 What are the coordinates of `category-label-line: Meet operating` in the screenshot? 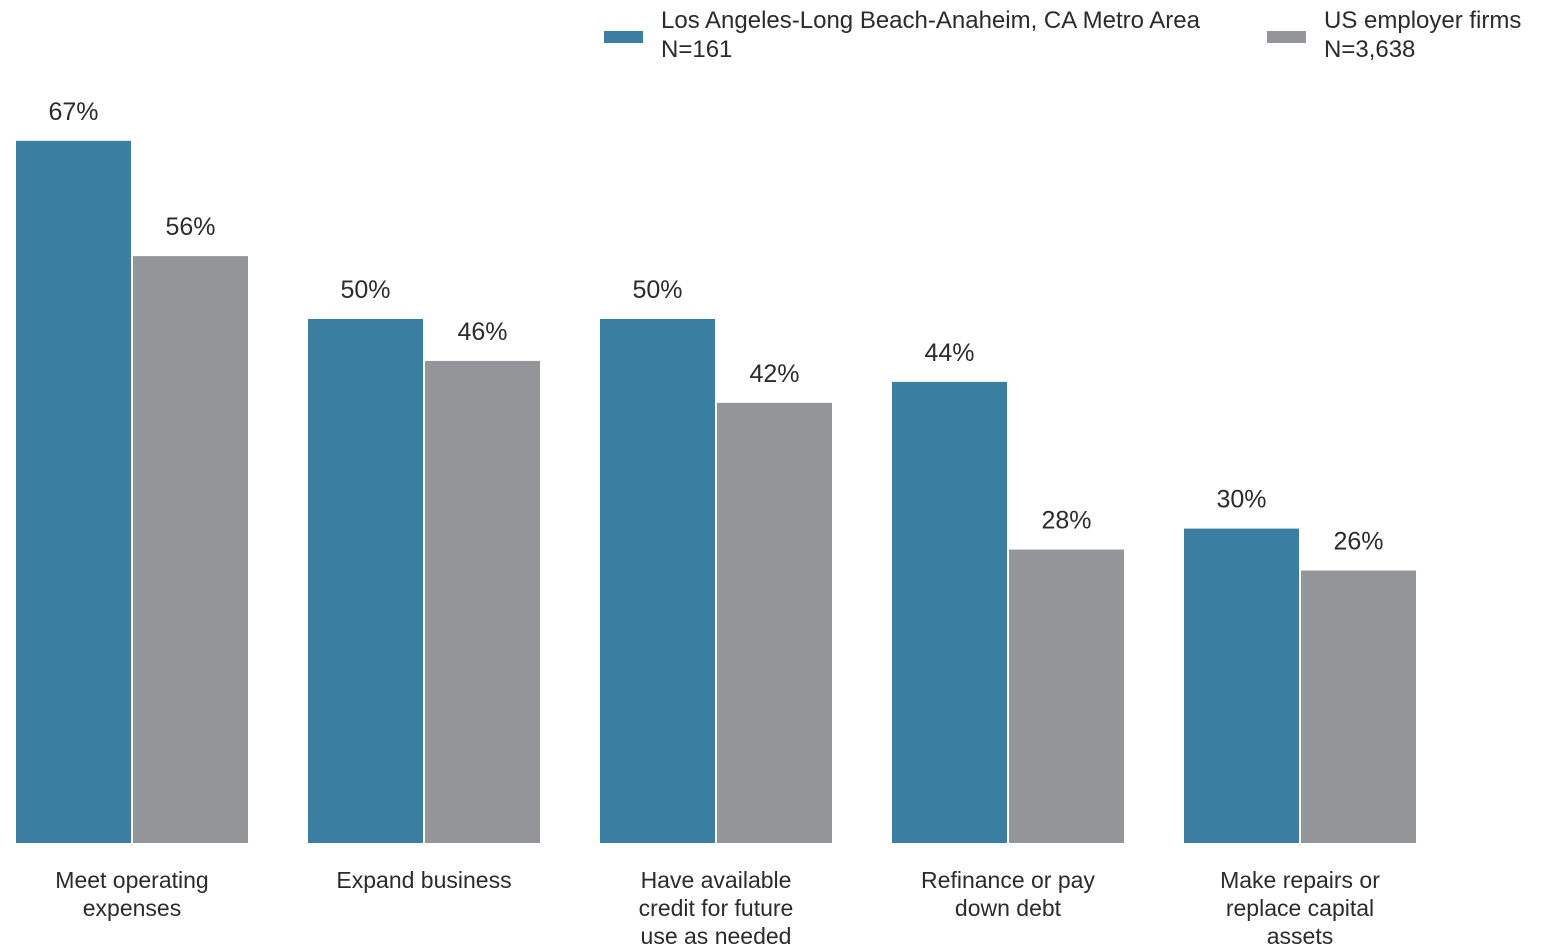 It's located at (131, 880).